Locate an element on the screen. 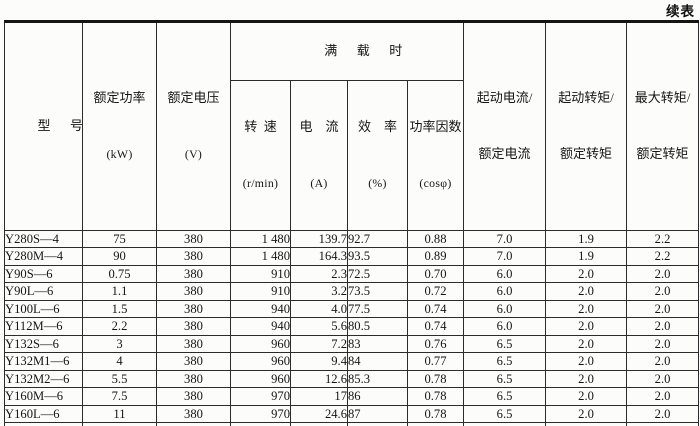 The height and width of the screenshot is (426, 700). cell: Y180L—6 is located at coordinates (43, 424).